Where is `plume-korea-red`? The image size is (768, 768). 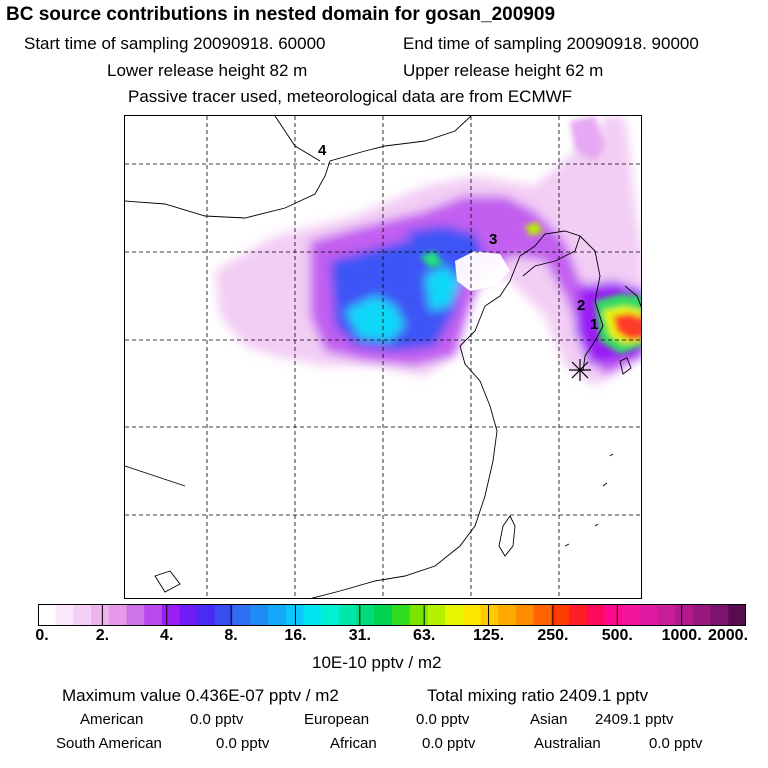
plume-korea-red is located at coordinates (627, 326).